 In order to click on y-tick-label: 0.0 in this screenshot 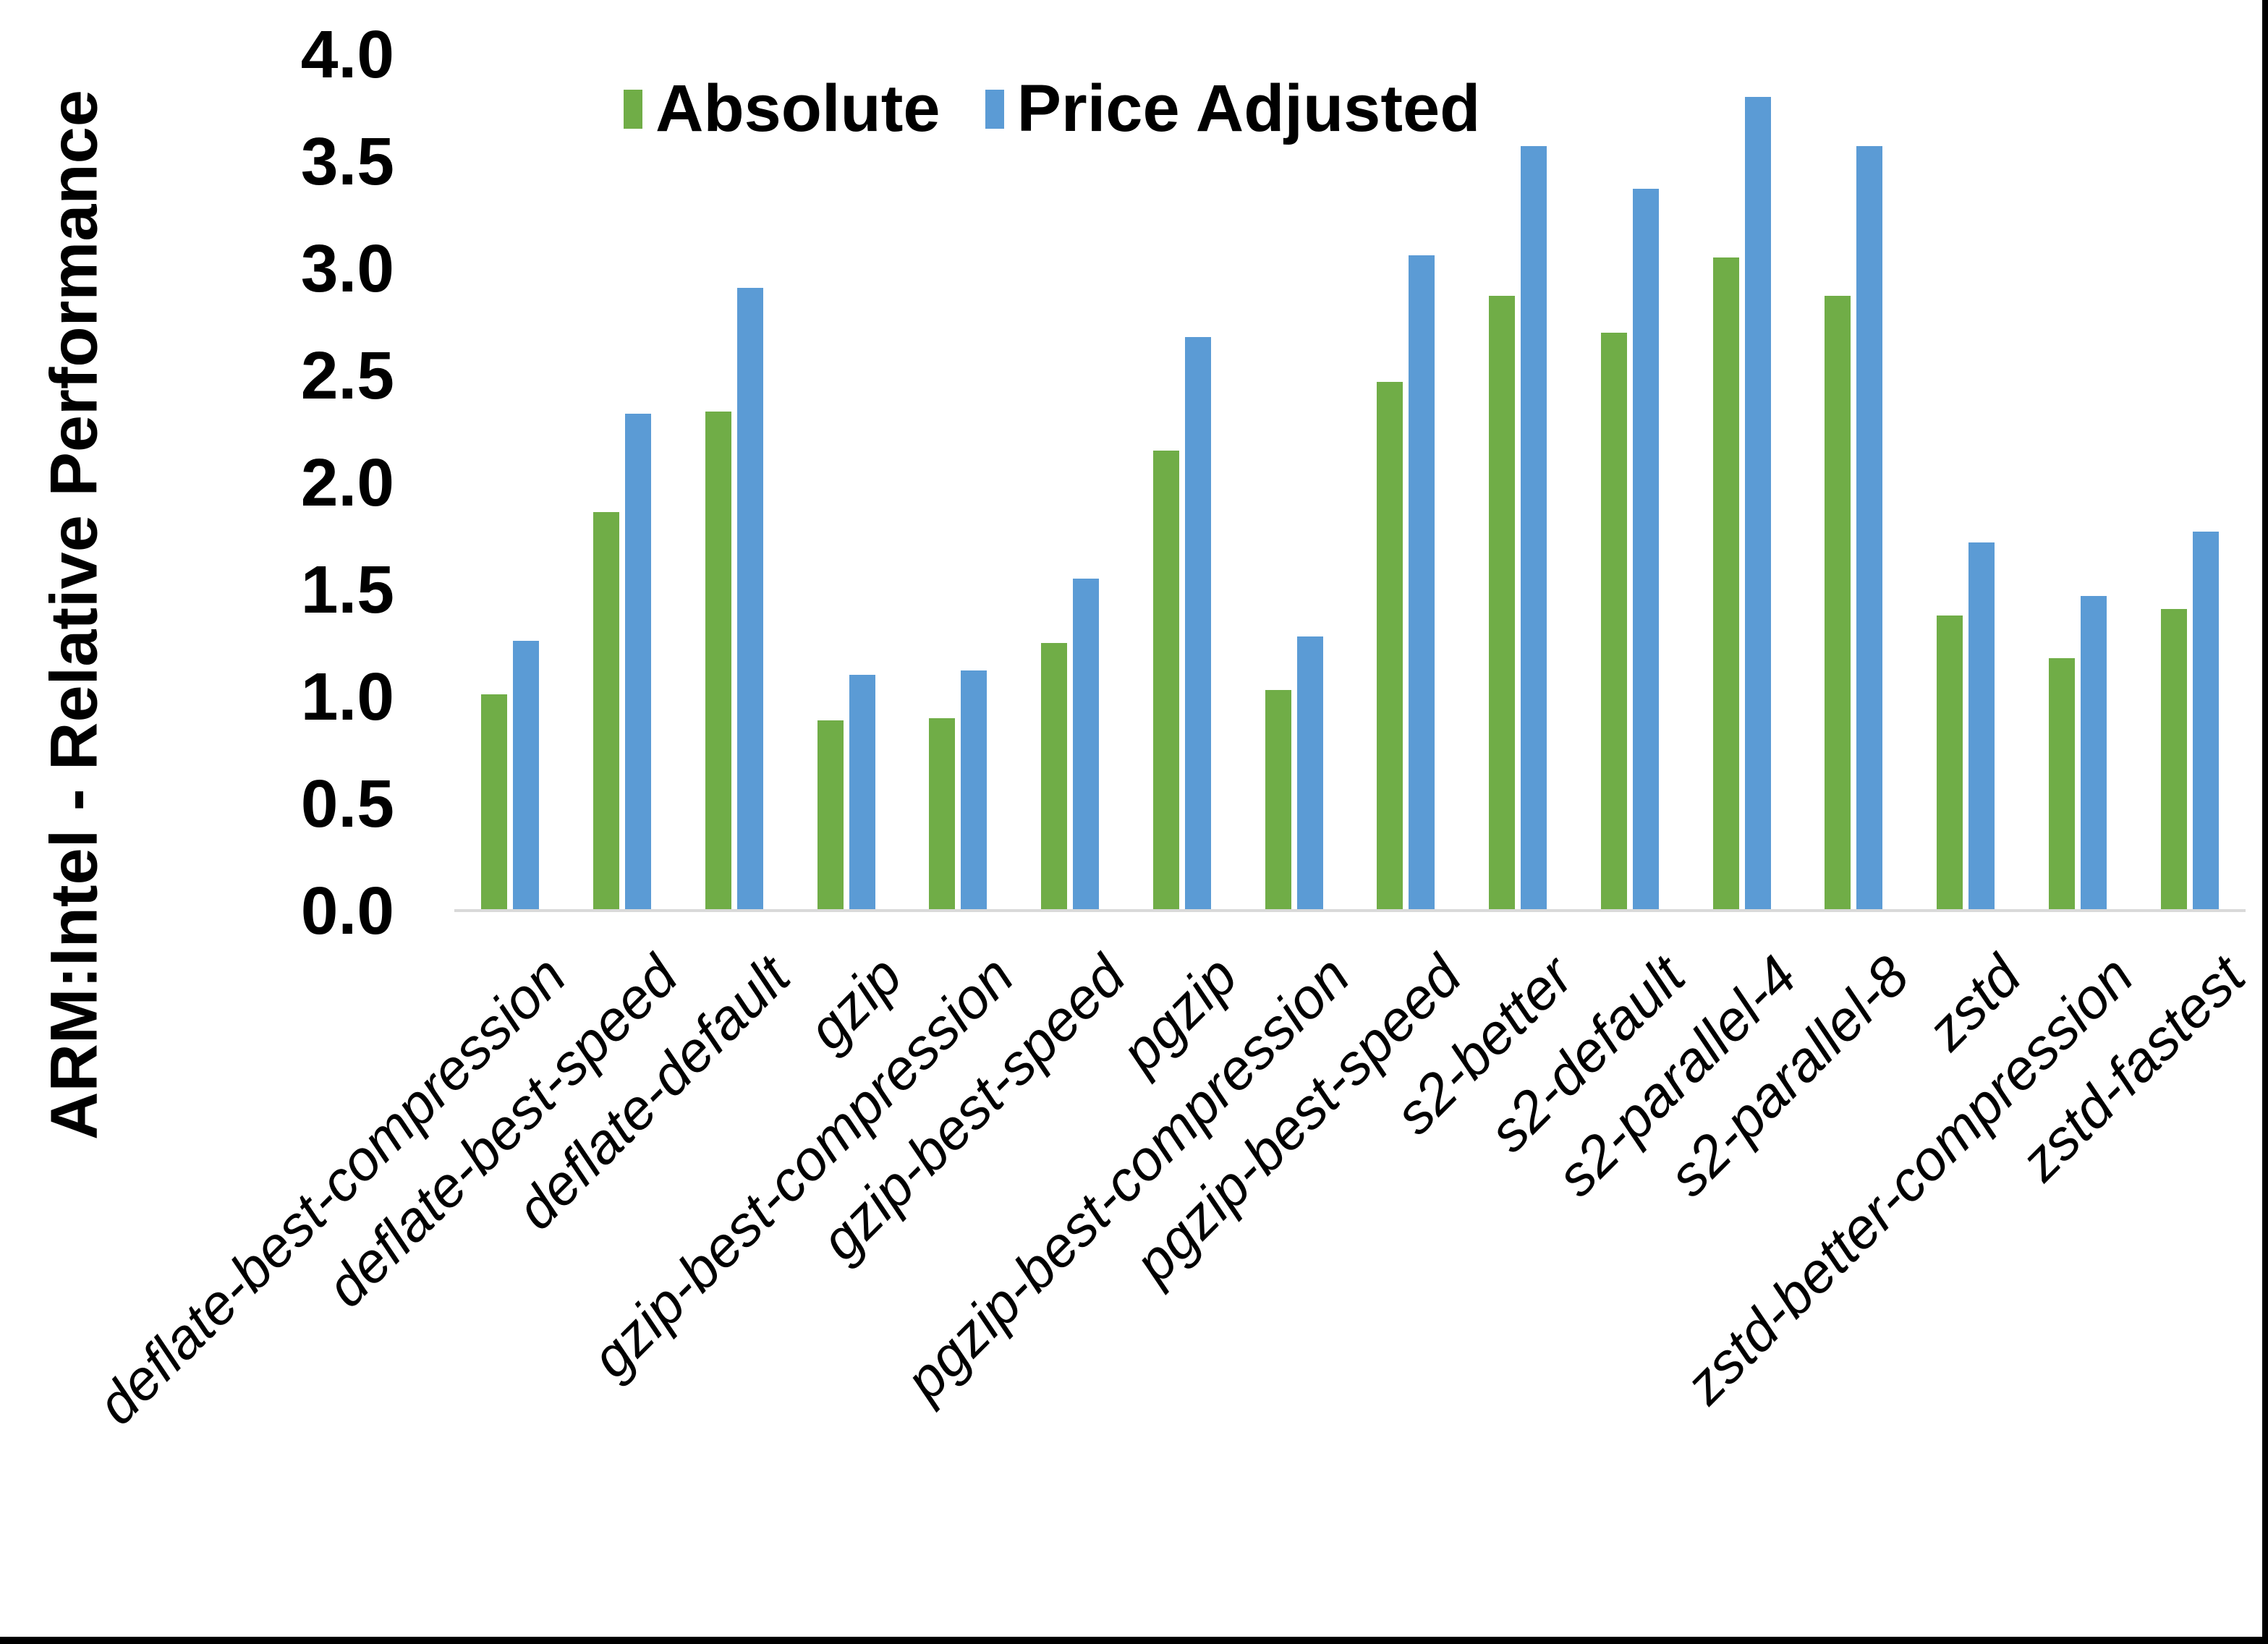, I will do `click(347, 910)`.